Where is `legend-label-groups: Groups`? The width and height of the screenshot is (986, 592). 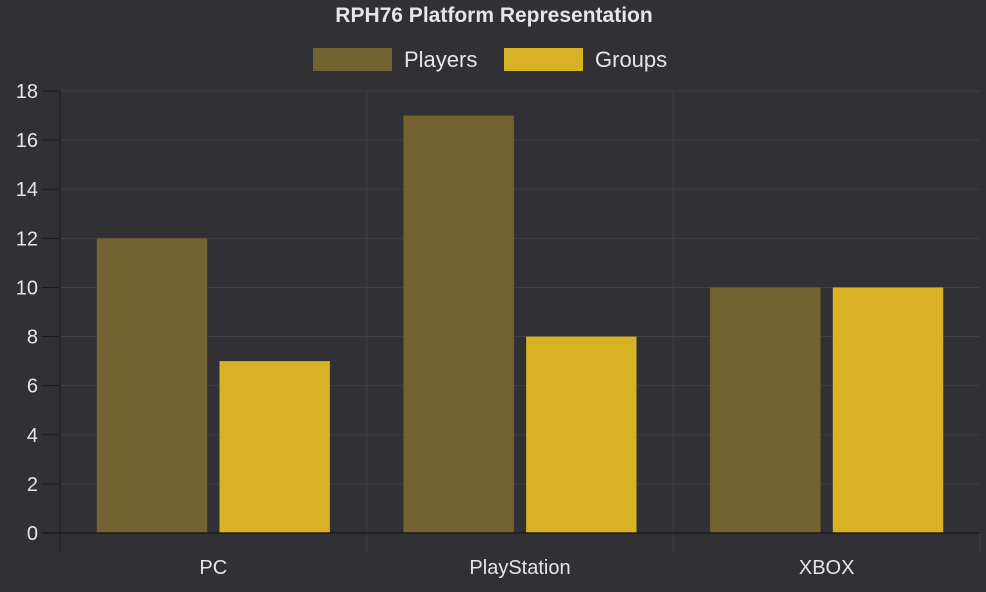
legend-label-groups: Groups is located at coordinates (631, 59).